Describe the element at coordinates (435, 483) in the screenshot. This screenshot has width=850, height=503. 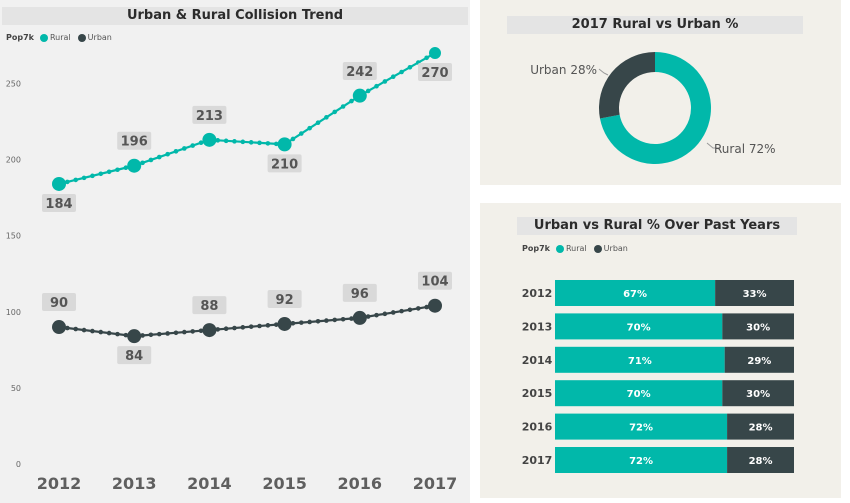
I see `x-tick-label: 2017` at that location.